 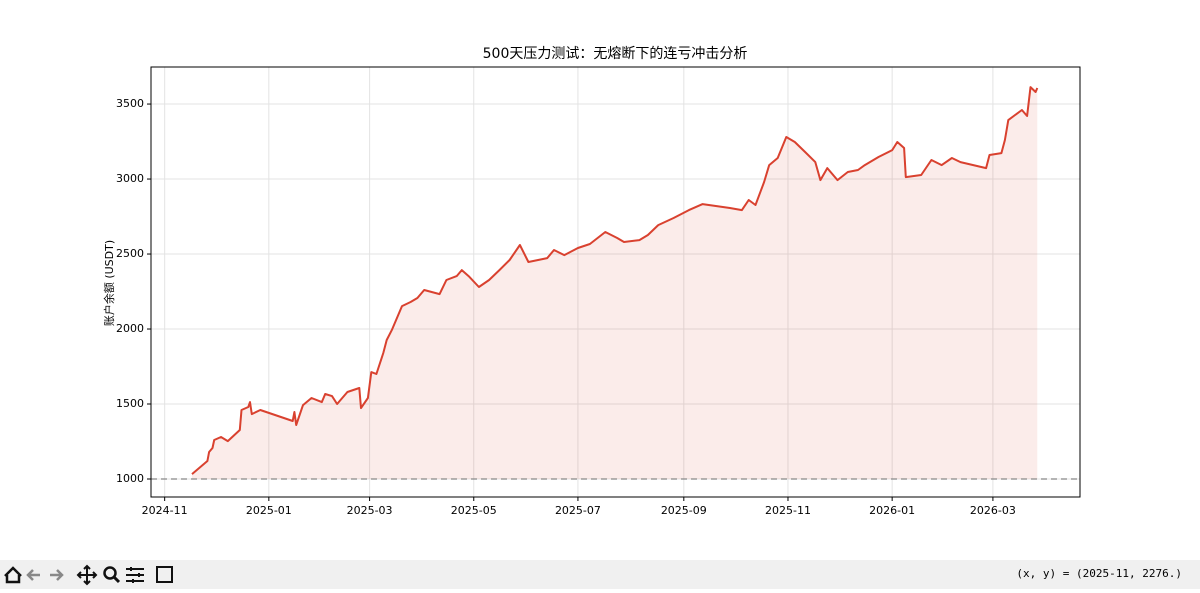 I want to click on y-tick-label: 3000, so click(x=130, y=178).